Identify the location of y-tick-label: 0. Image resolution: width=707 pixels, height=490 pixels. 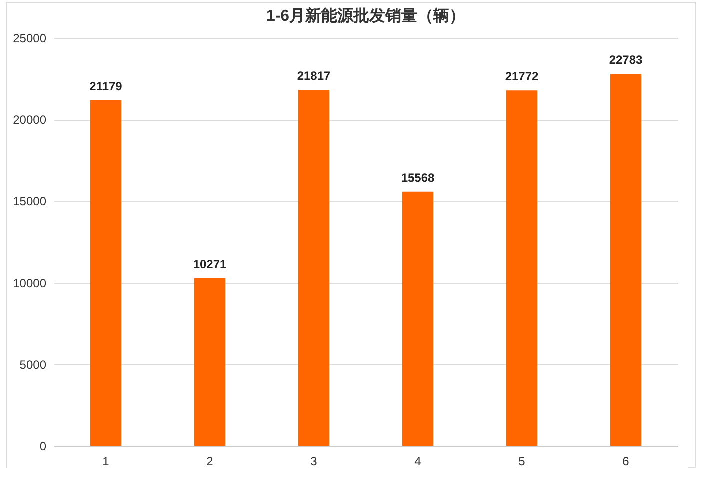
(43, 447).